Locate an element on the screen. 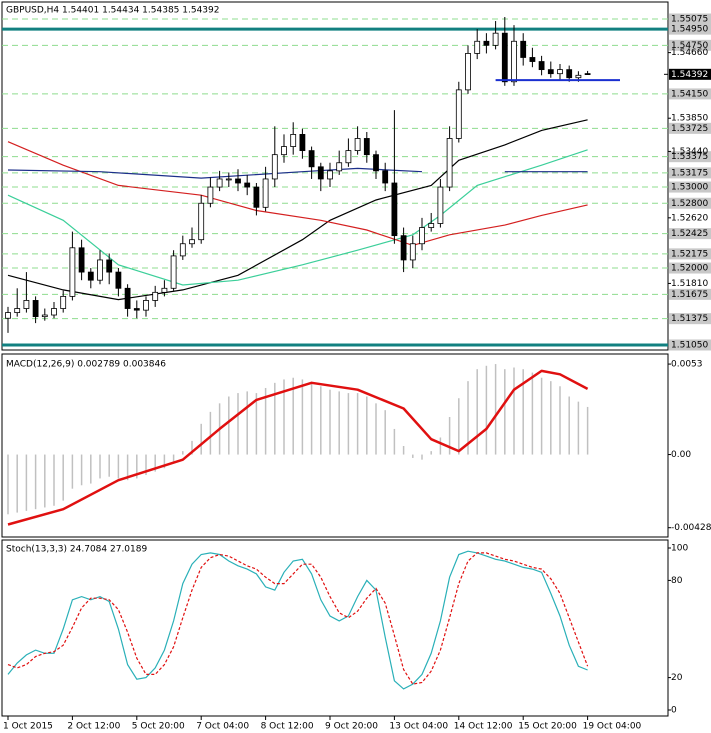 This screenshot has width=711, height=733. stoch-signal is located at coordinates (298, 618).